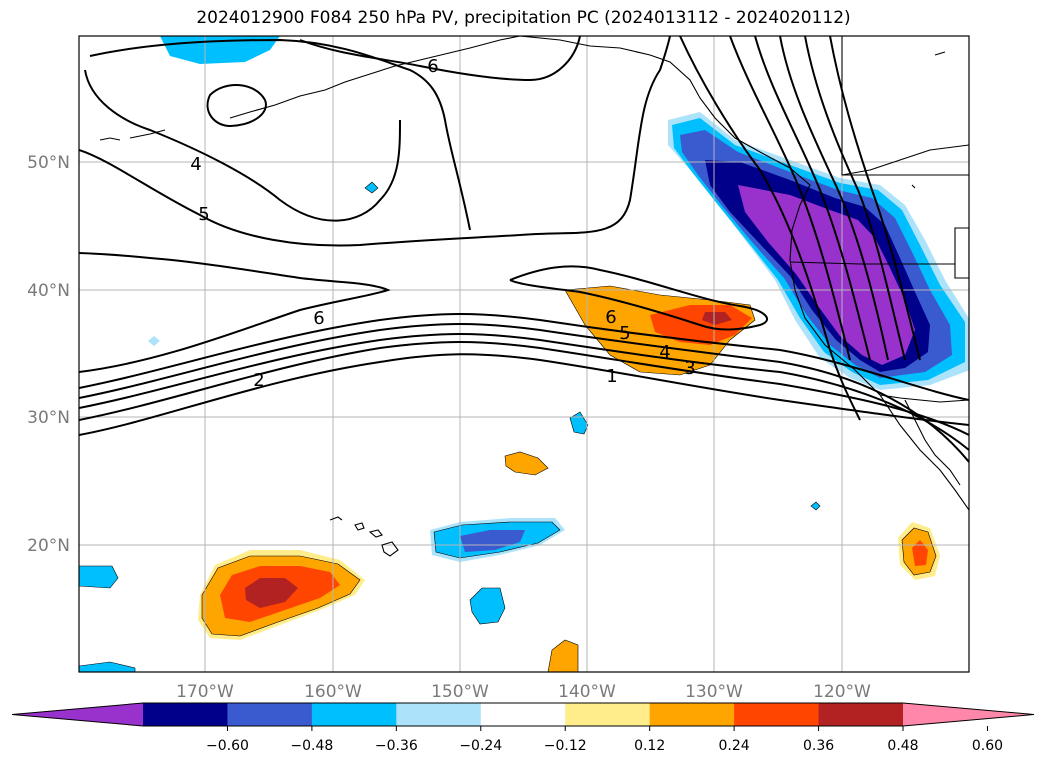 This screenshot has width=1047, height=765. Describe the element at coordinates (649, 746) in the screenshot. I see `colorbar-tick-label: 0.12` at that location.